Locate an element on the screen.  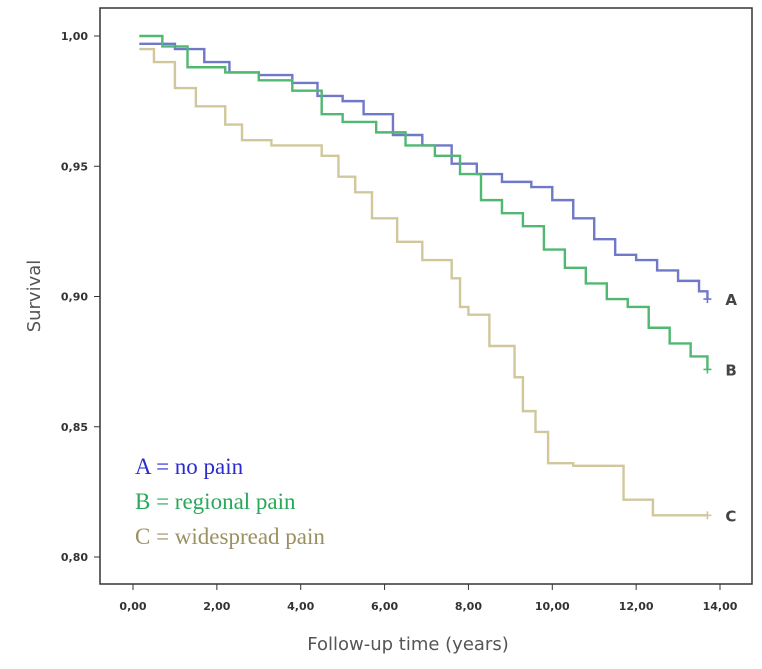
x-tick-label: 0,00 is located at coordinates (132, 606).